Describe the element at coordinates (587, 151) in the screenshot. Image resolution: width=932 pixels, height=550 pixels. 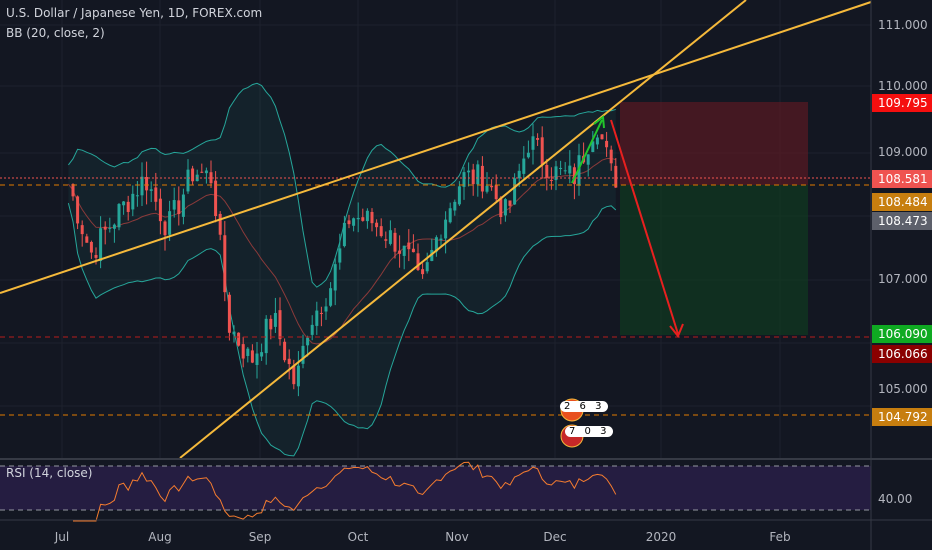
I see `up-arrow` at that location.